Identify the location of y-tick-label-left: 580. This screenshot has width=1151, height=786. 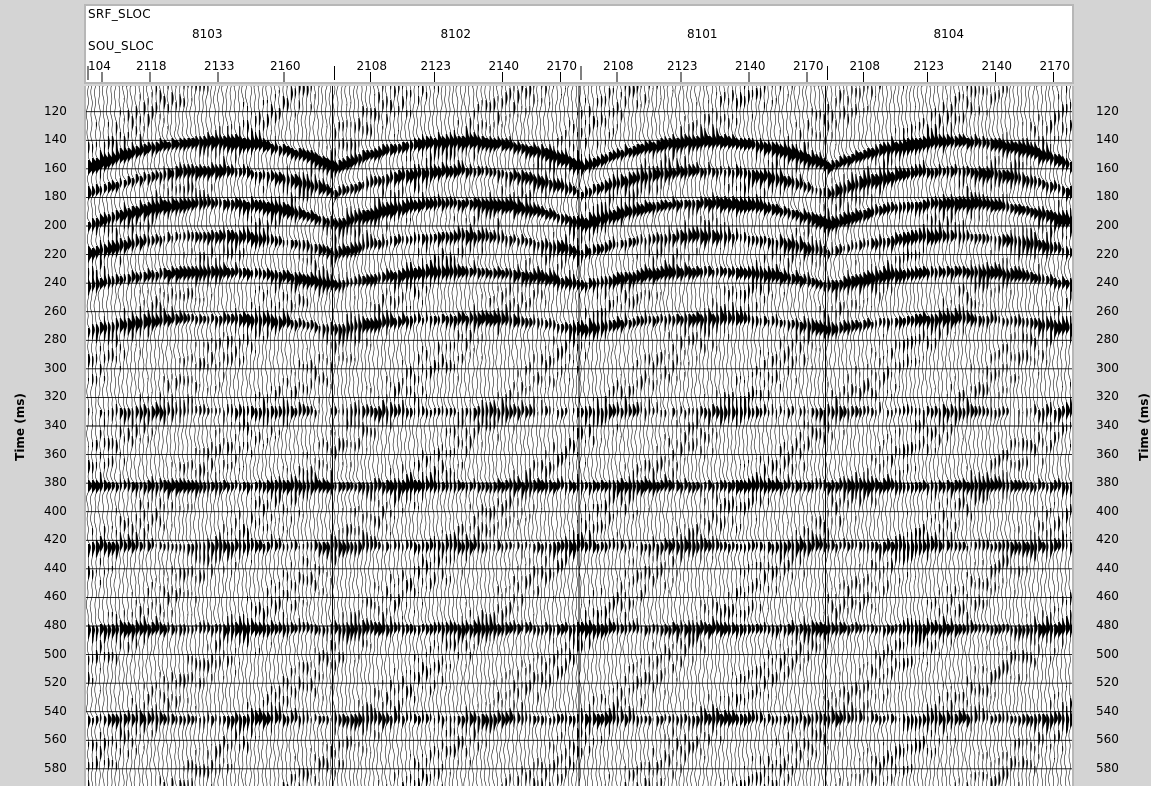
(55, 767).